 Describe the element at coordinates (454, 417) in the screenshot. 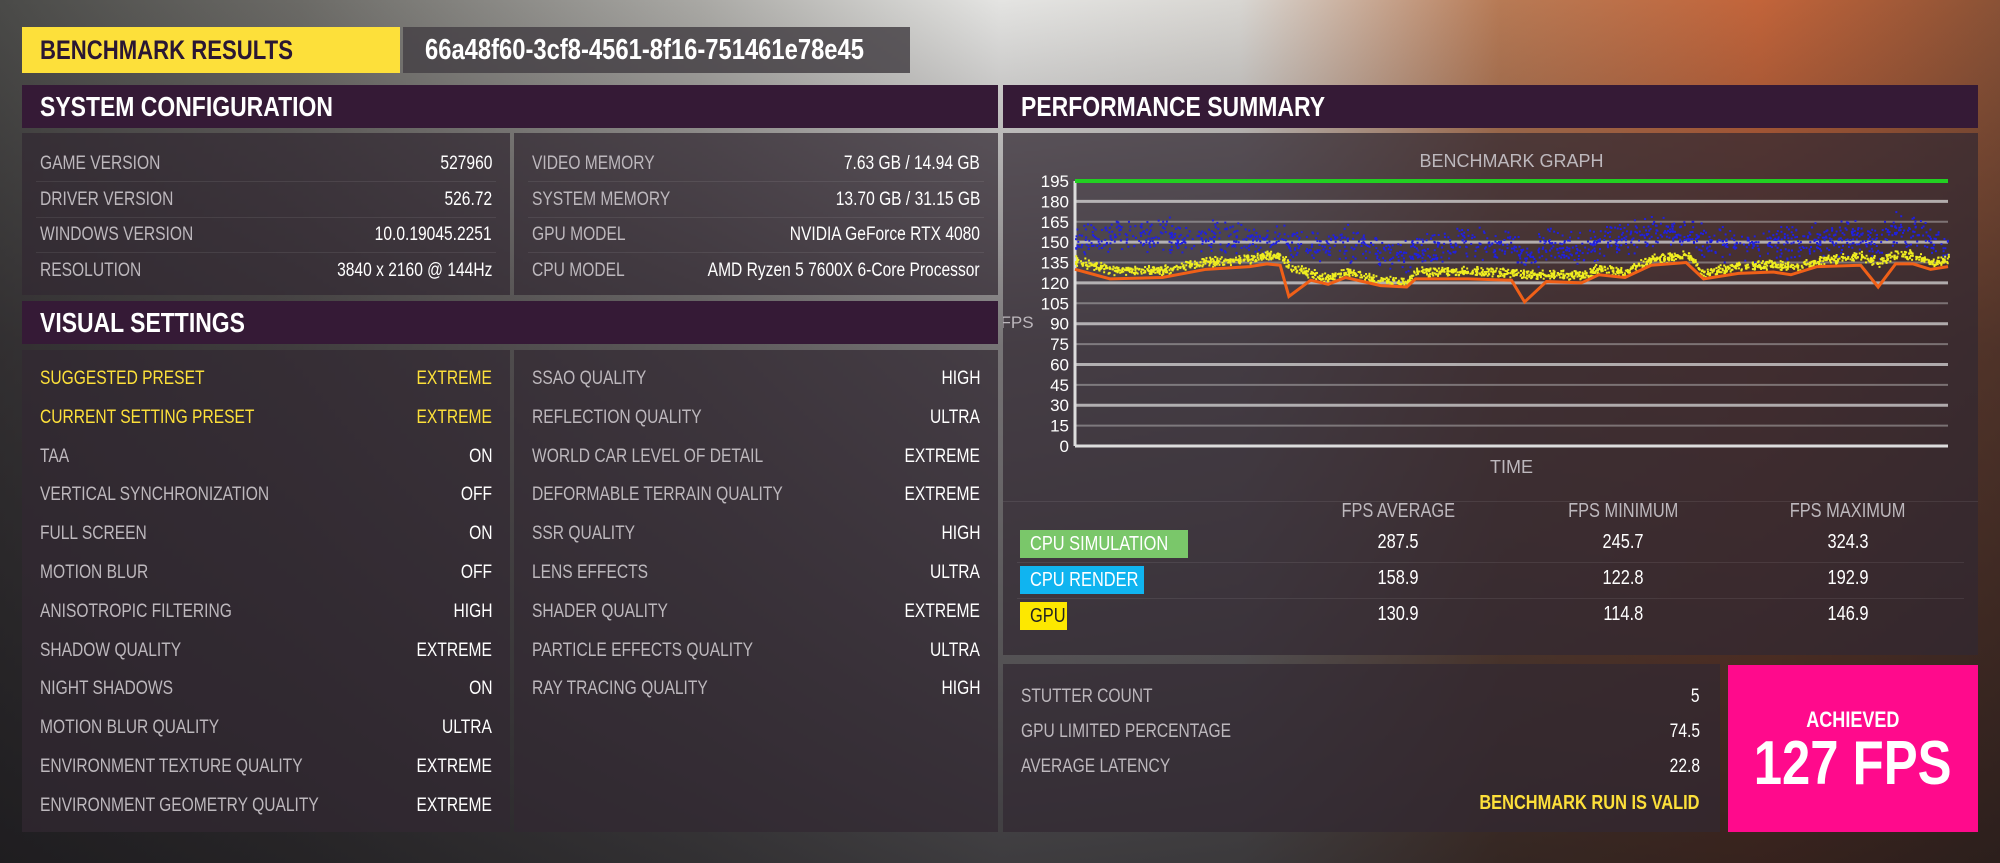

I see `setting-value: EXTREME` at that location.